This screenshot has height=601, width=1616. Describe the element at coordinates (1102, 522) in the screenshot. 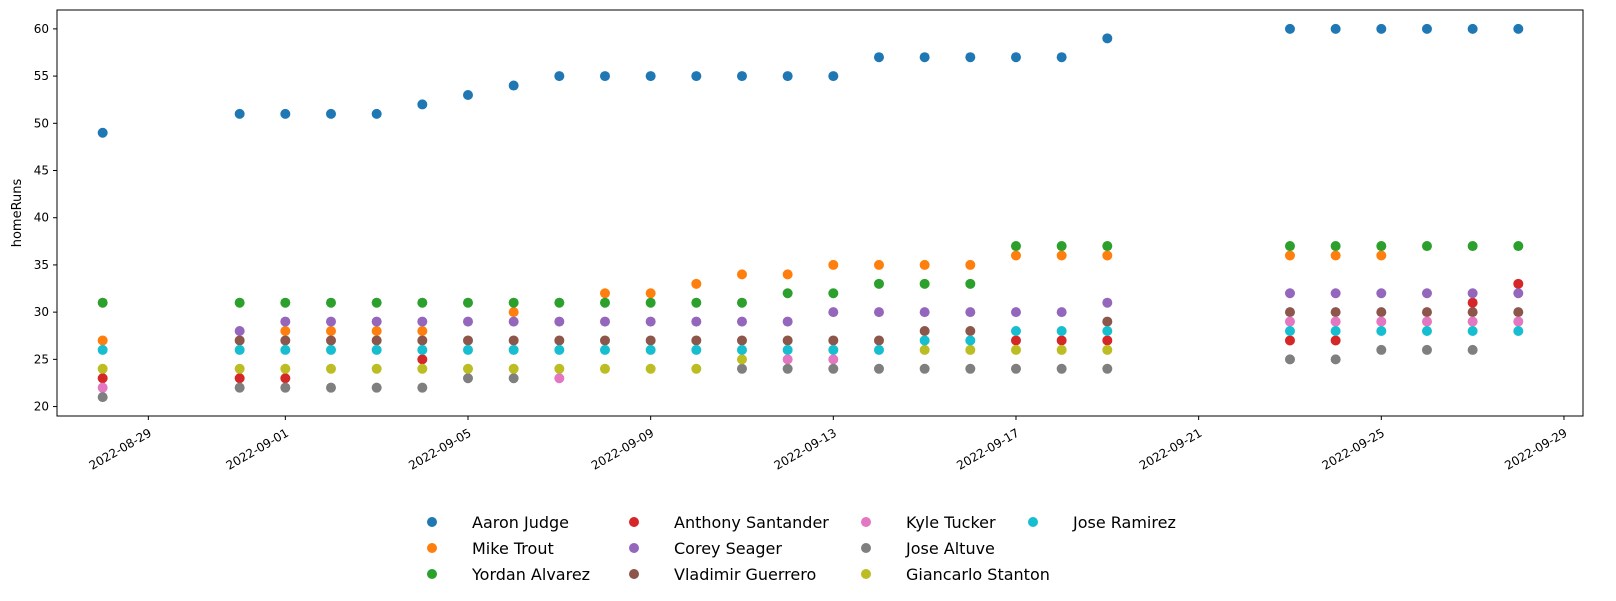

I see `legend-item: Jose Ramirez` at that location.